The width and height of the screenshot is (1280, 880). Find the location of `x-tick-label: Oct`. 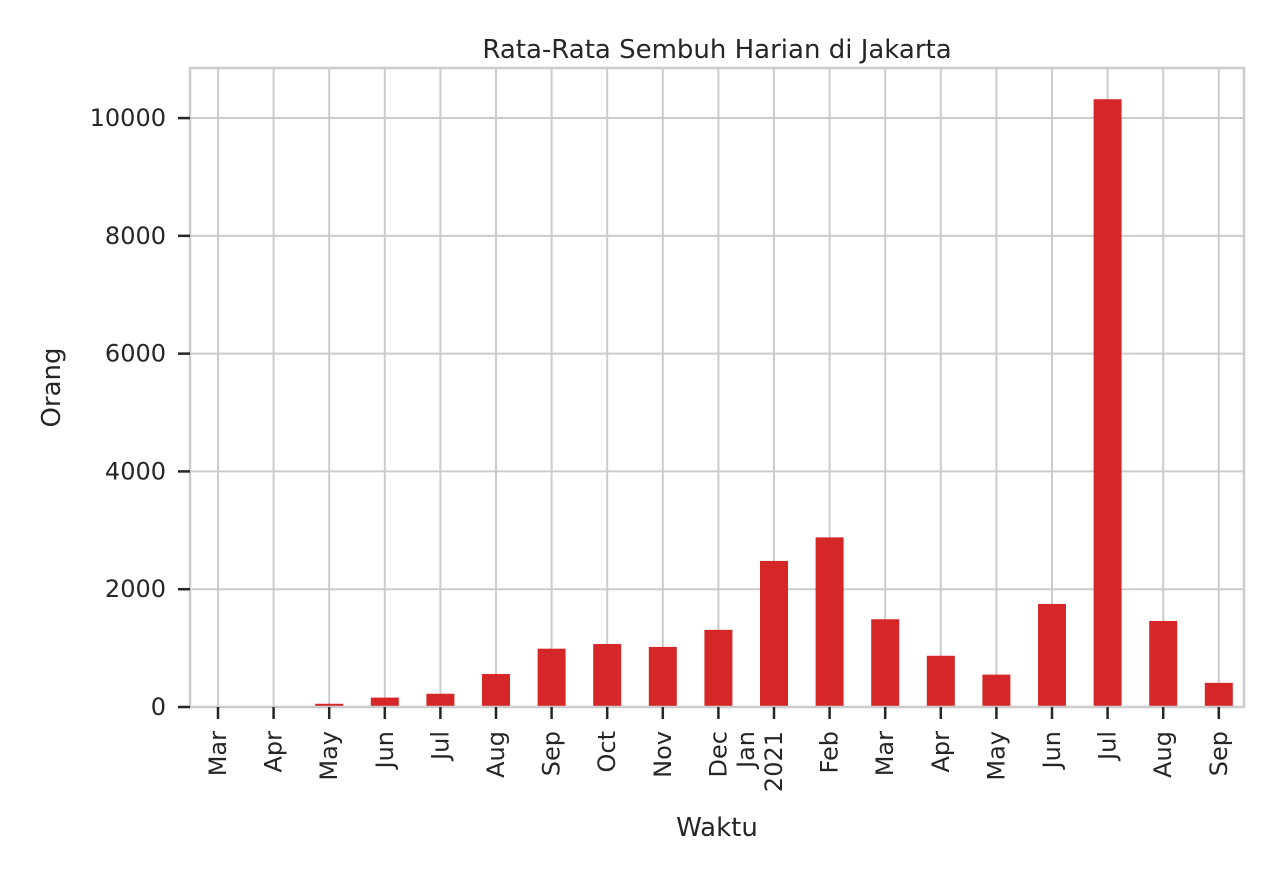

x-tick-label: Oct is located at coordinates (607, 752).